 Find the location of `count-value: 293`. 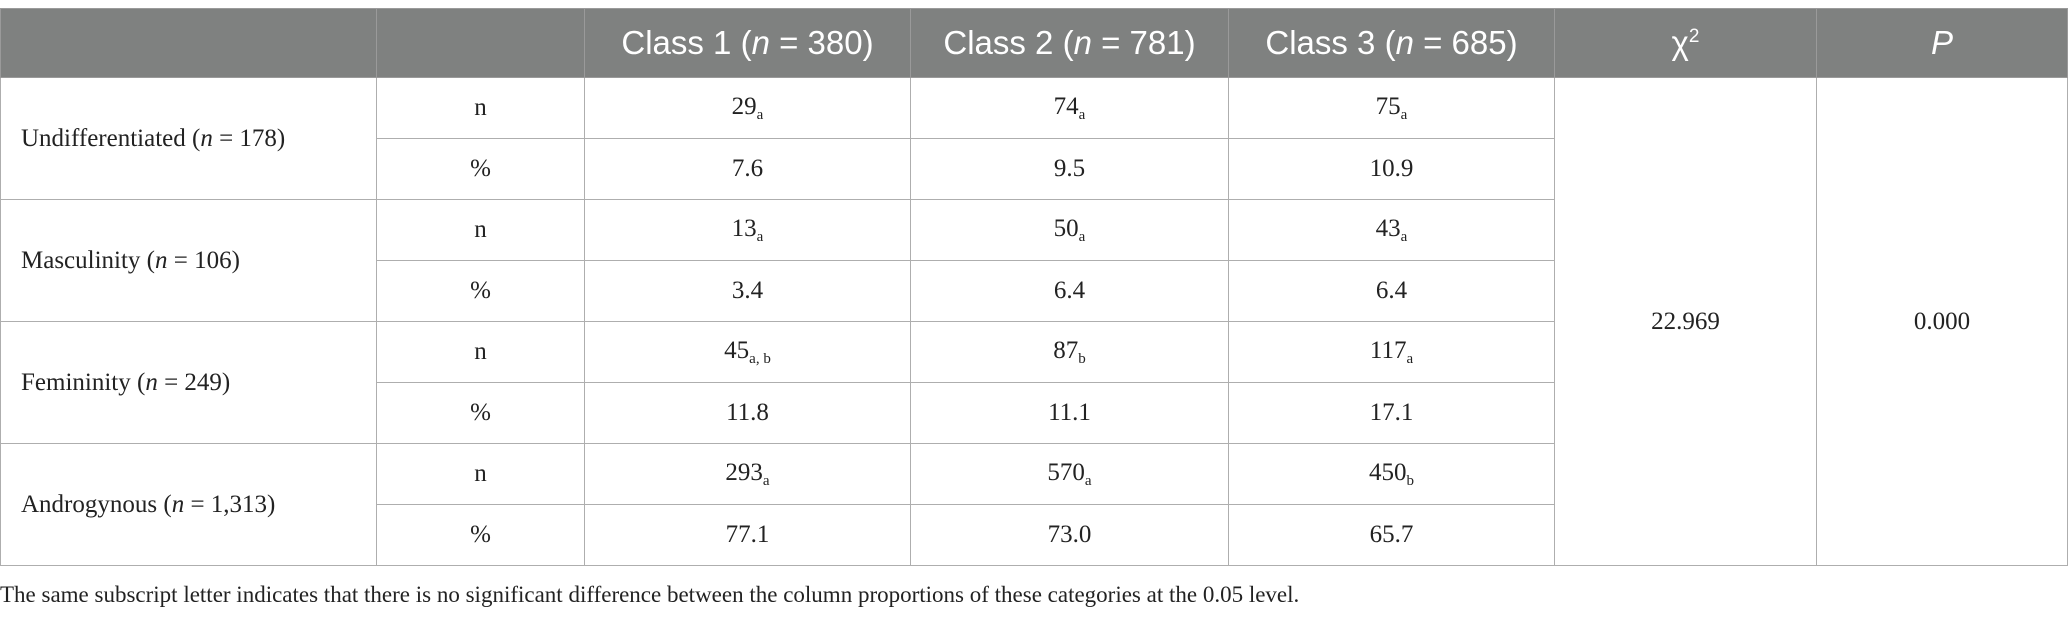

count-value: 293 is located at coordinates (744, 472).